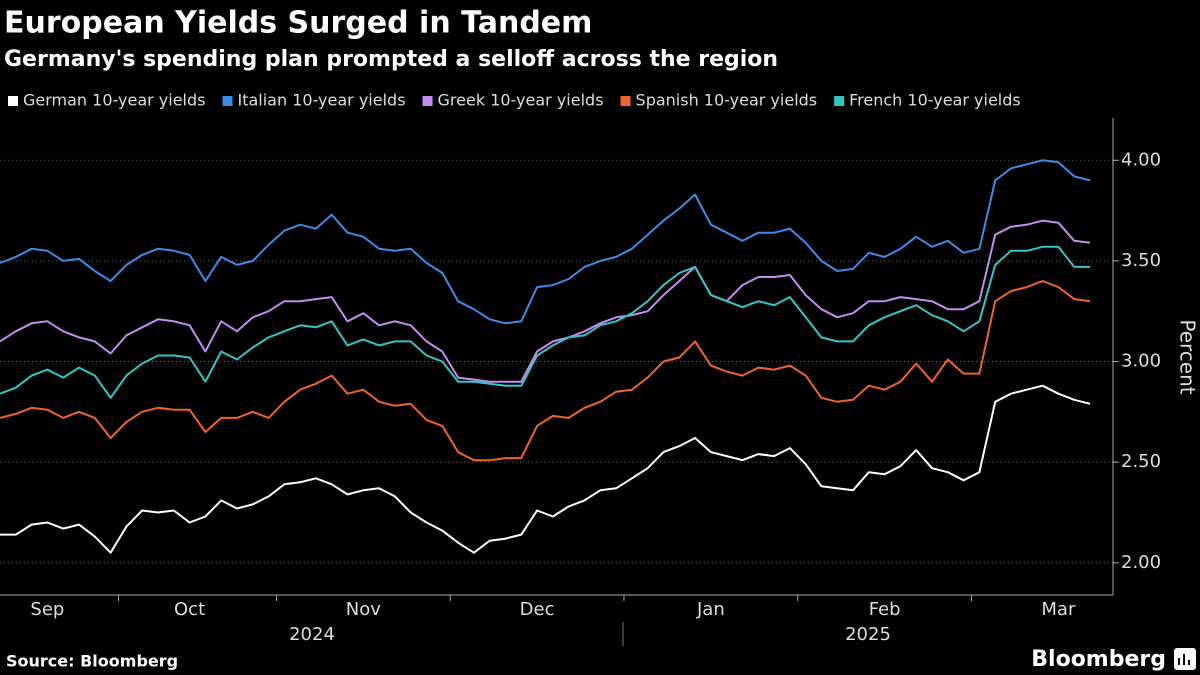 The image size is (1200, 675). Describe the element at coordinates (1058, 609) in the screenshot. I see `x-tick-label: Mar` at that location.